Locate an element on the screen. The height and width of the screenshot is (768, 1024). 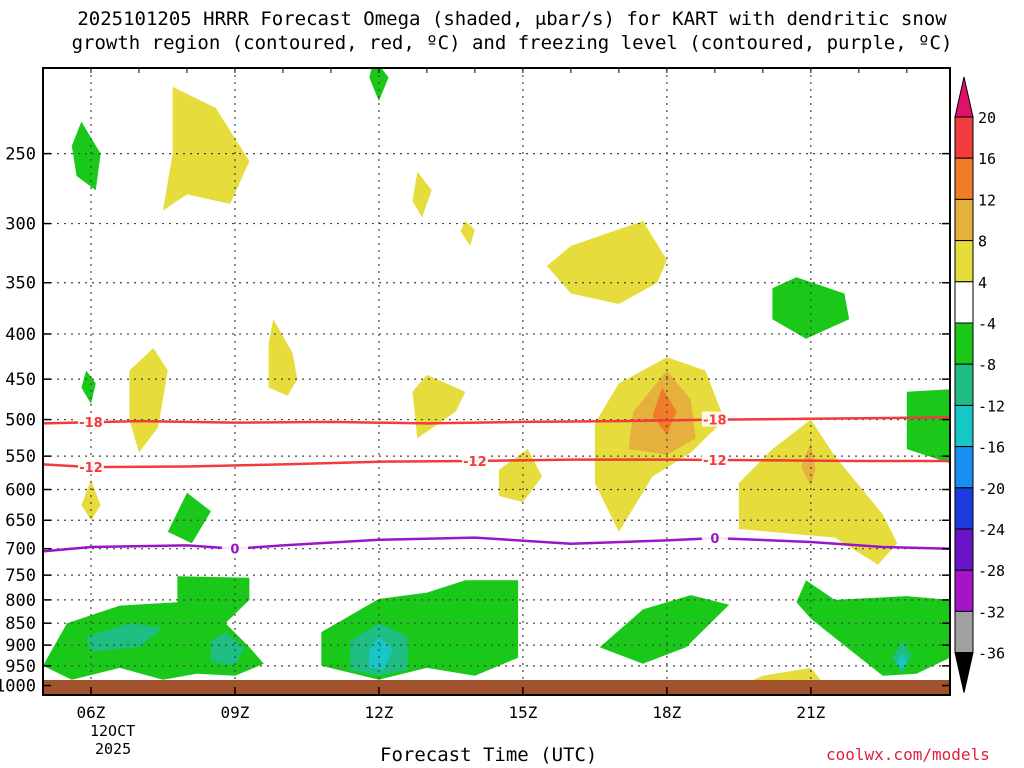
colorbar-label--28: -28 is located at coordinates (991, 571).